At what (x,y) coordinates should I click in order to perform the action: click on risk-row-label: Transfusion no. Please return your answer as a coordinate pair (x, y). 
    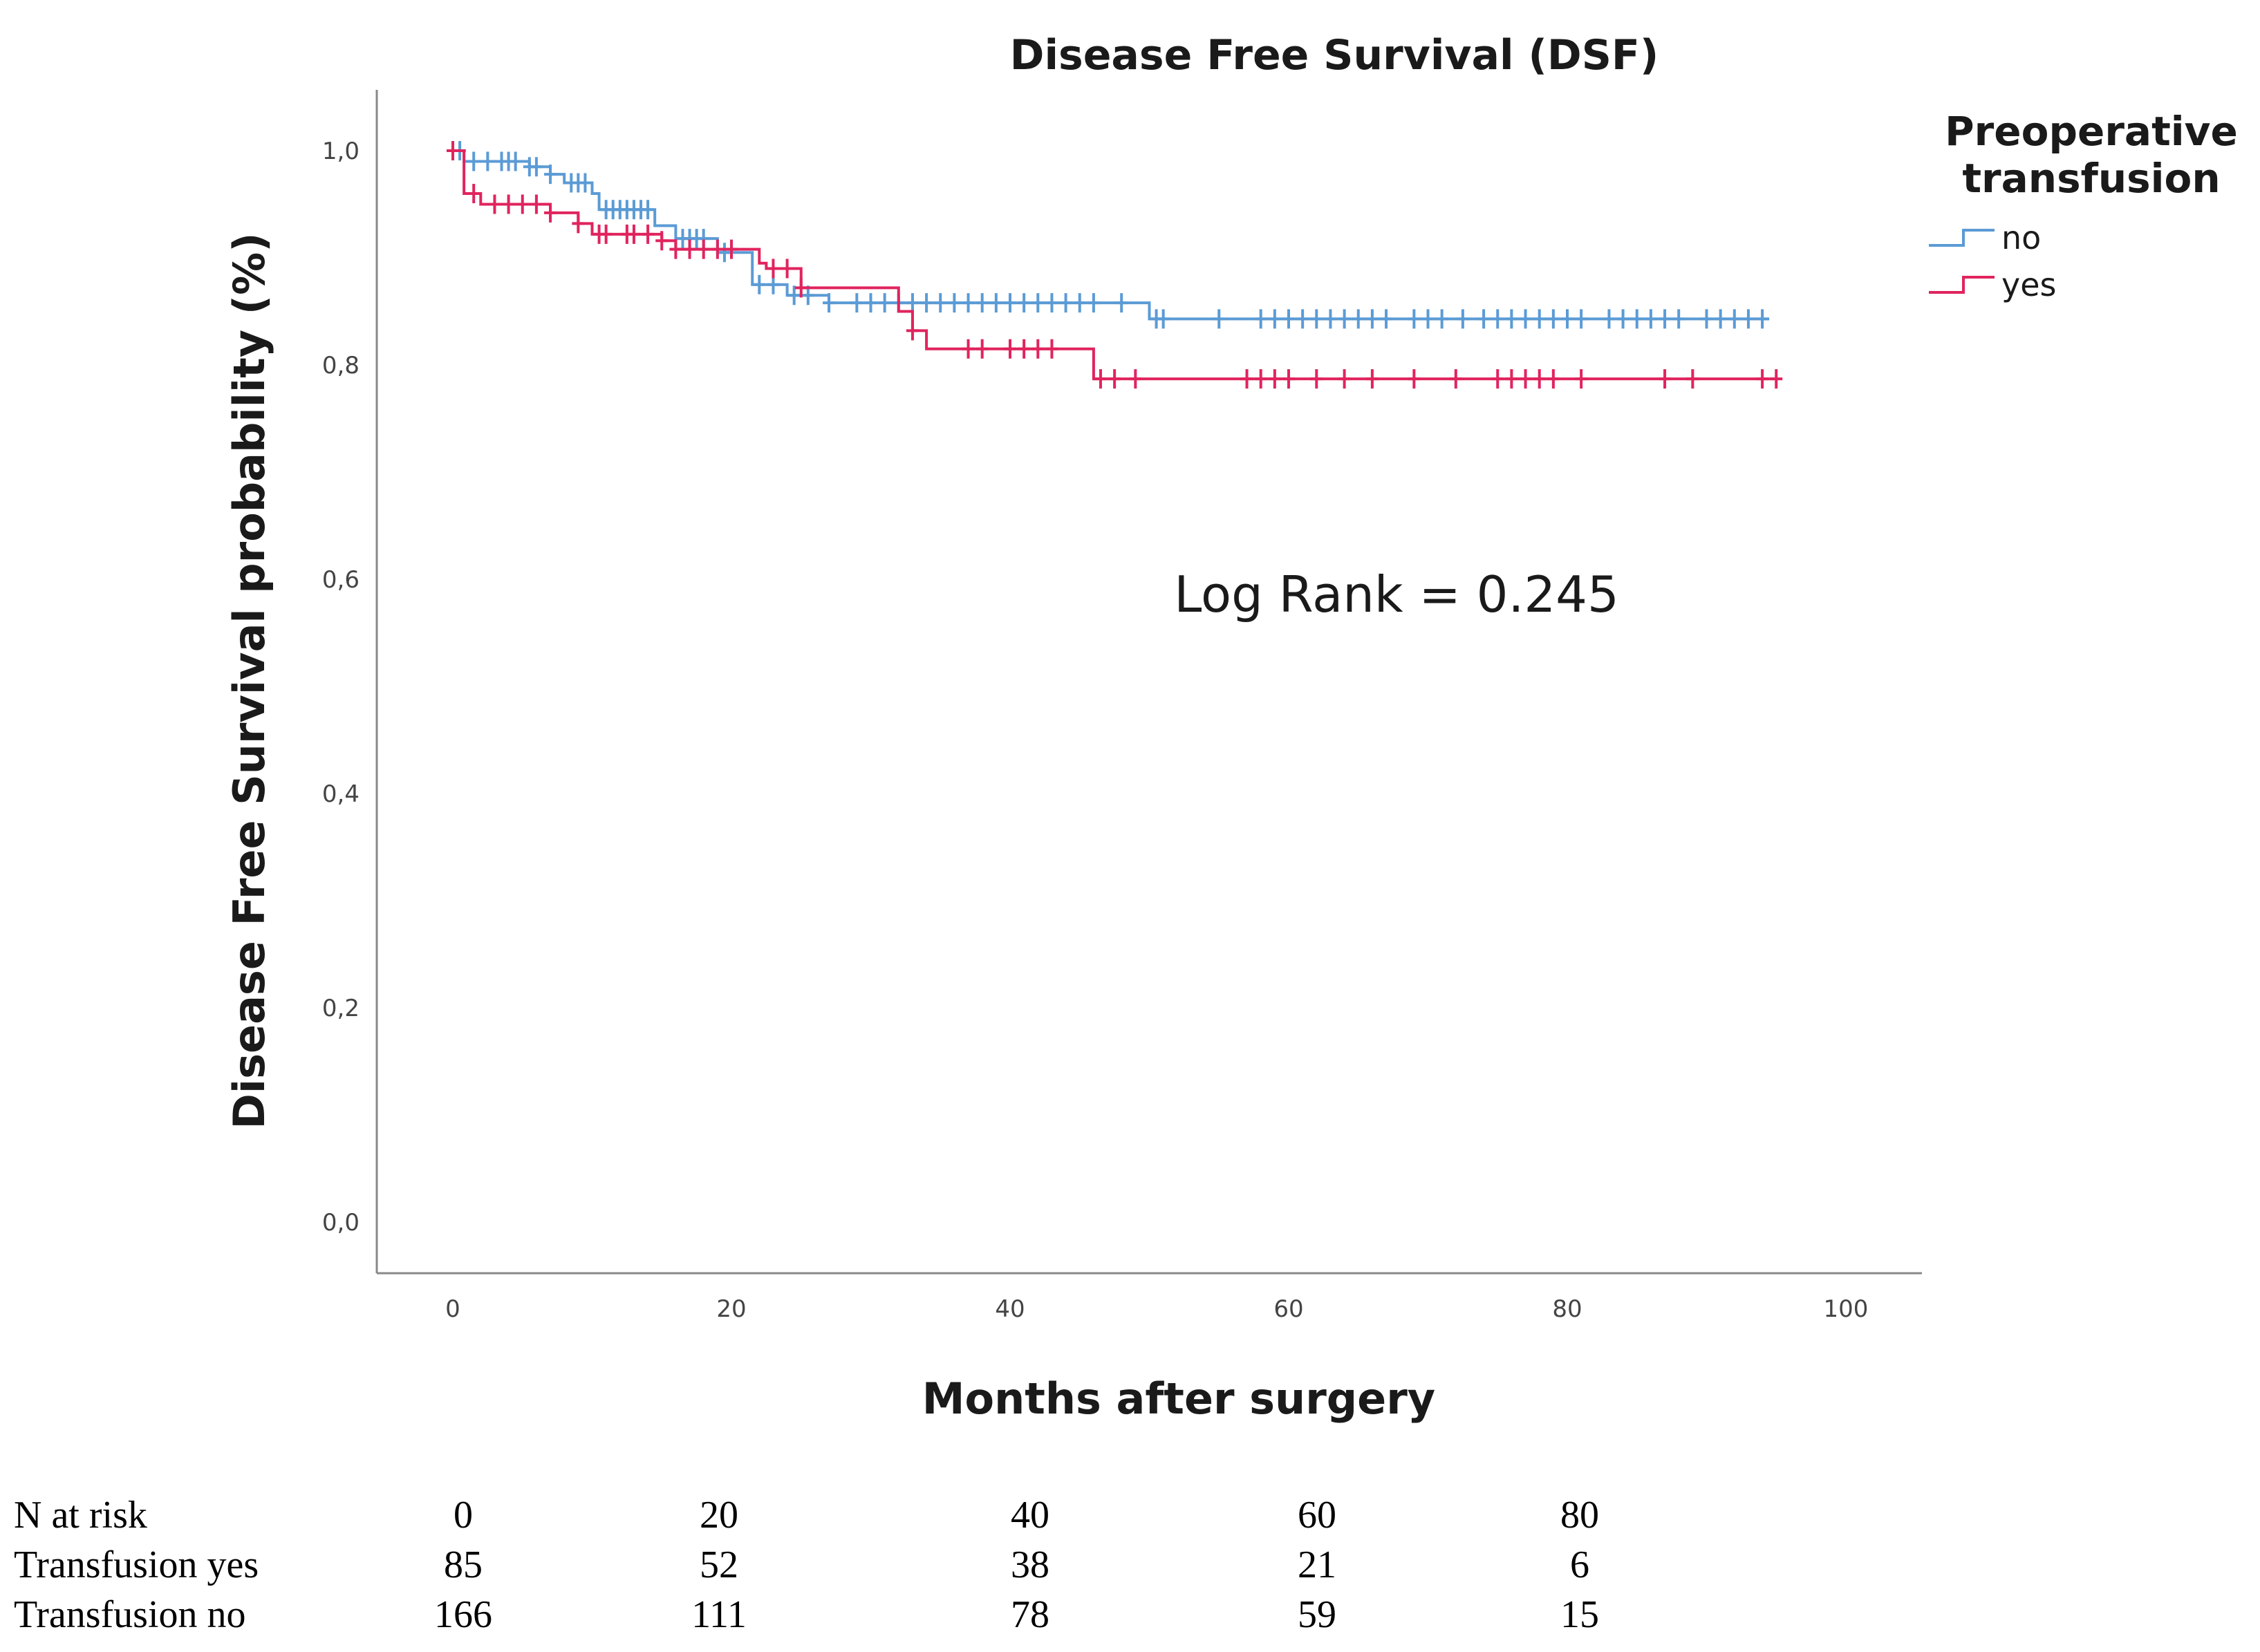
    Looking at the image, I should click on (130, 1615).